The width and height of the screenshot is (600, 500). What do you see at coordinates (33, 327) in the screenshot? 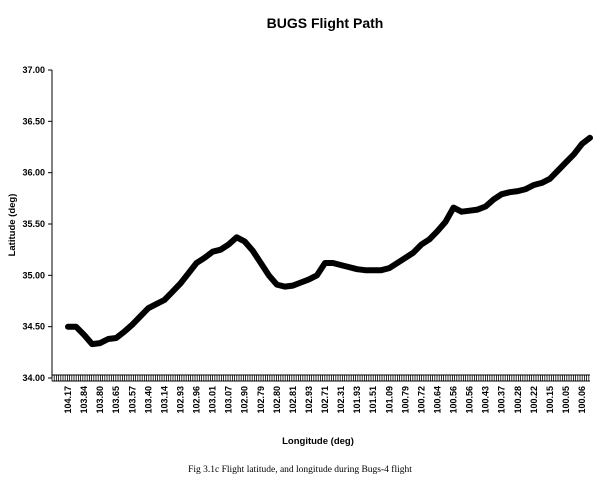
I see `y-tick-label: 34.50` at bounding box center [33, 327].